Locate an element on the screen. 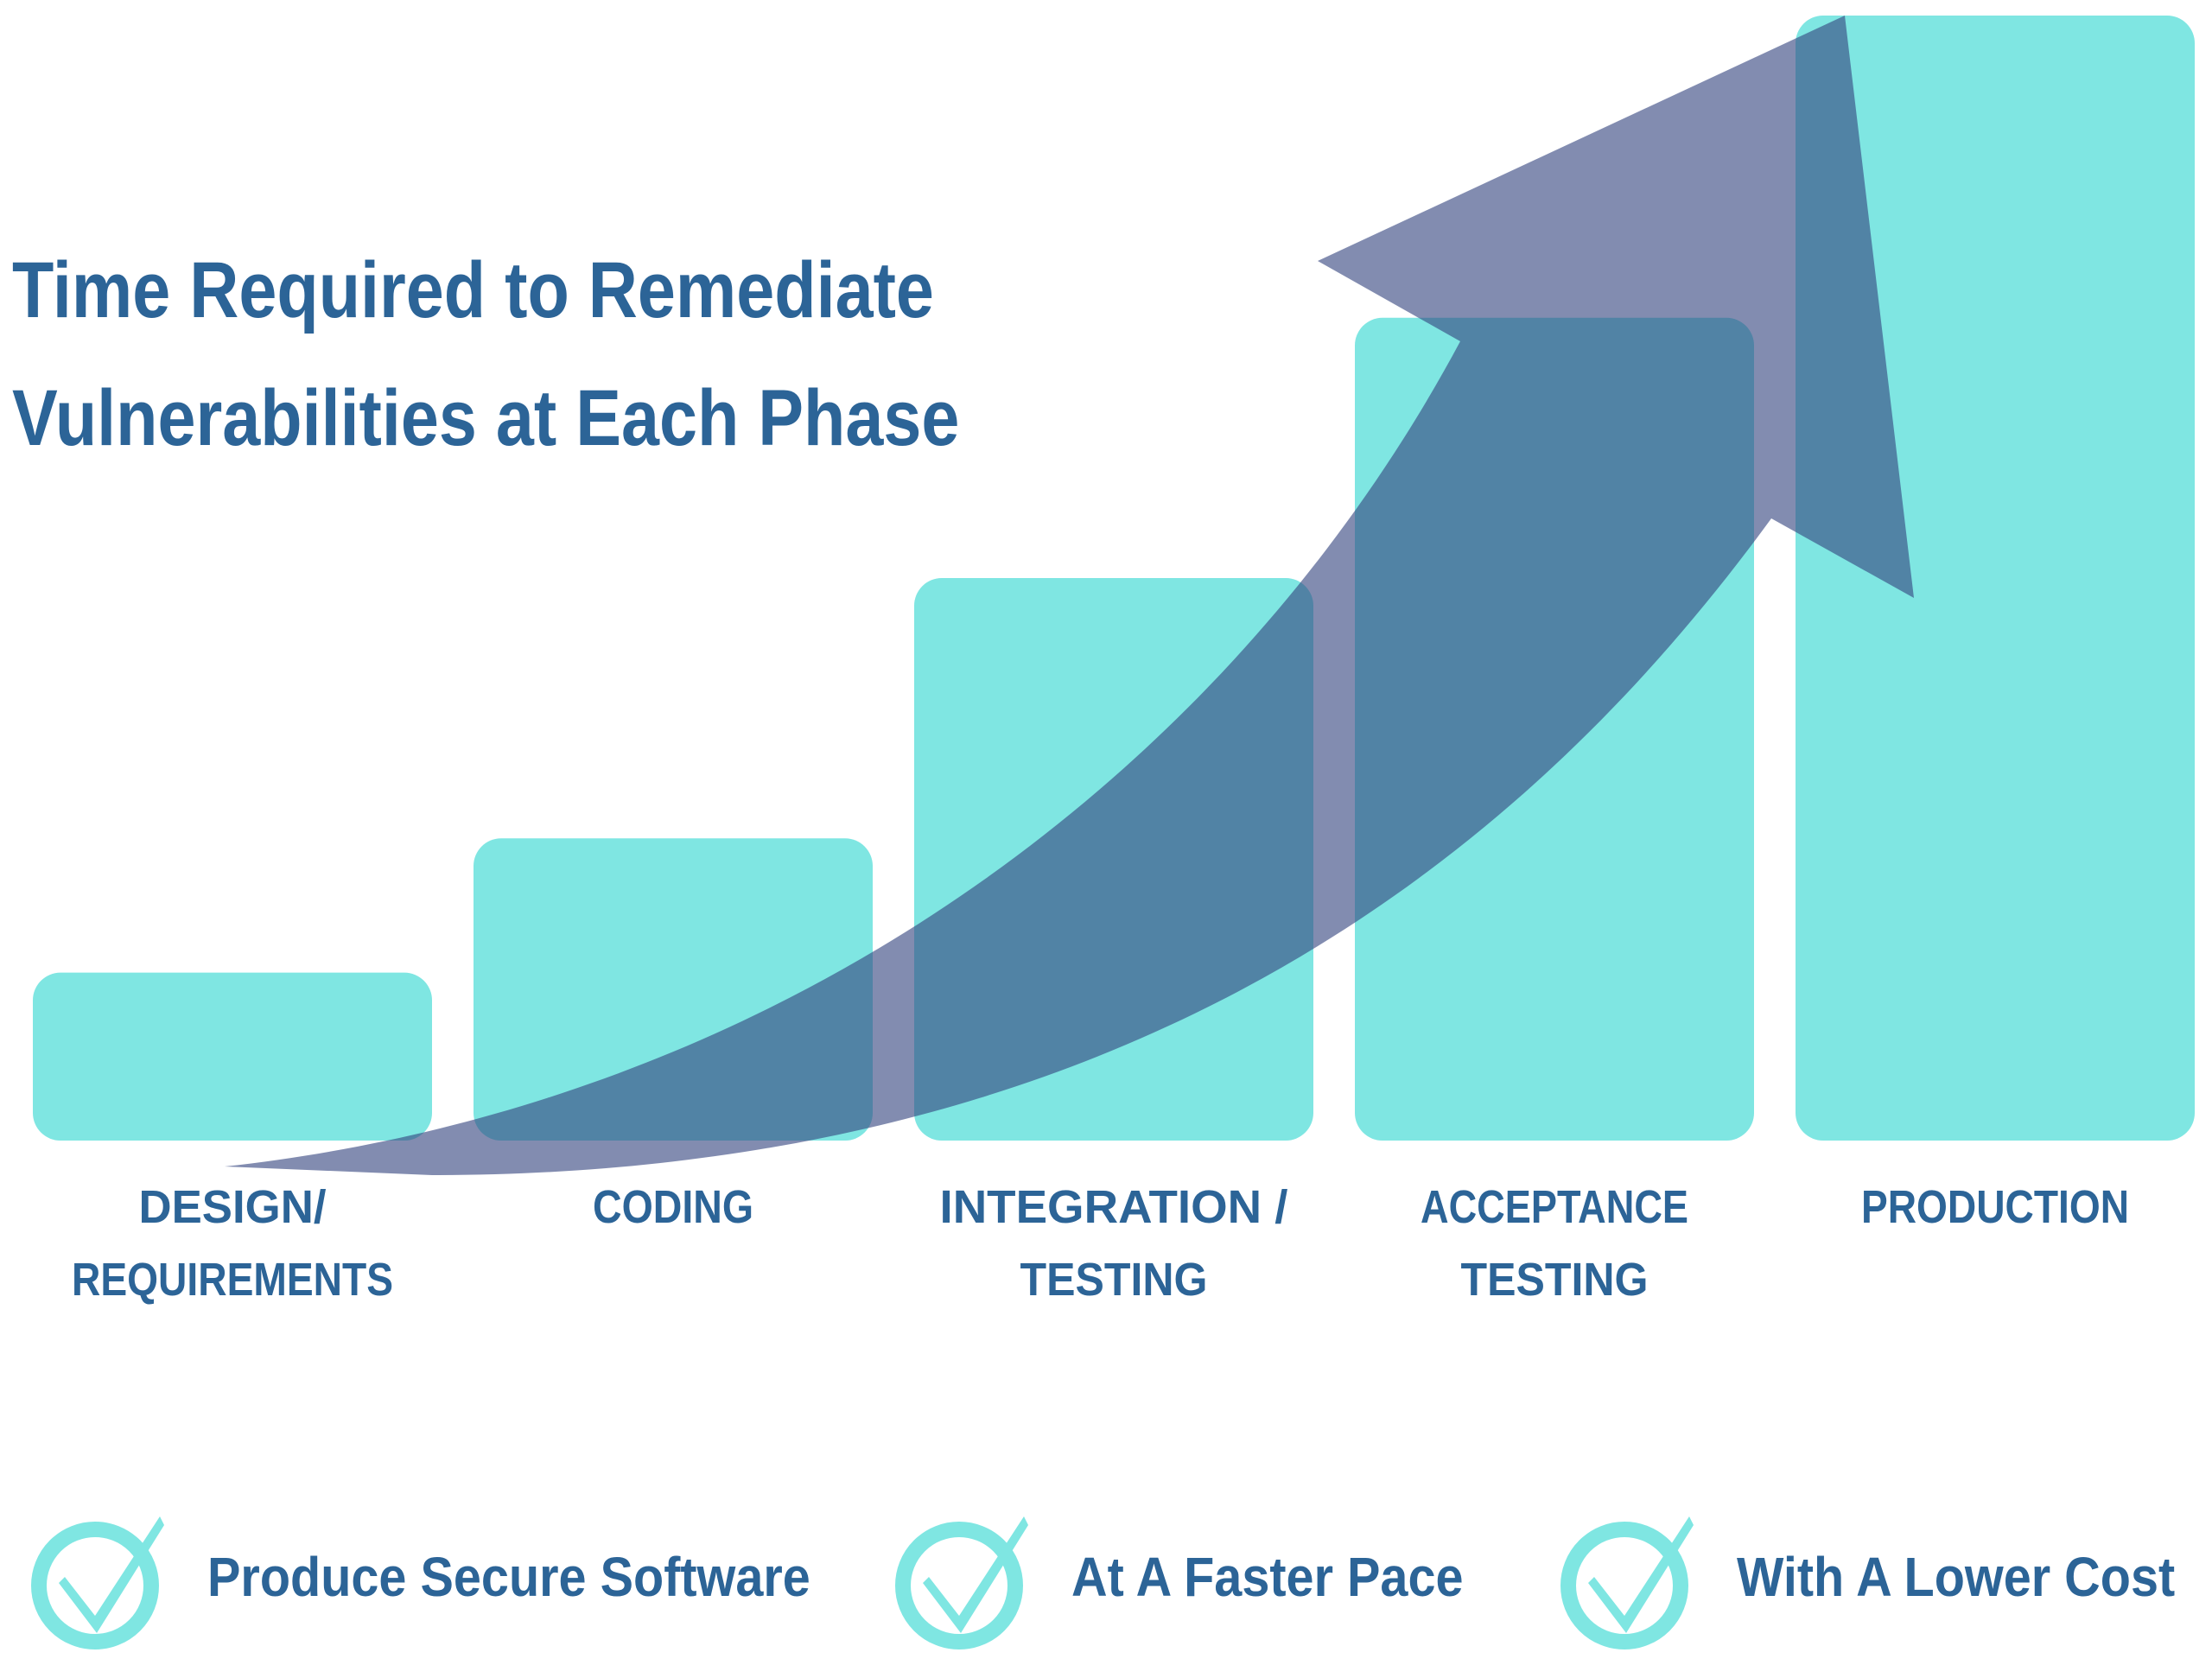  footer-item-faster: At A Faster Pace is located at coordinates (1198, 1577).